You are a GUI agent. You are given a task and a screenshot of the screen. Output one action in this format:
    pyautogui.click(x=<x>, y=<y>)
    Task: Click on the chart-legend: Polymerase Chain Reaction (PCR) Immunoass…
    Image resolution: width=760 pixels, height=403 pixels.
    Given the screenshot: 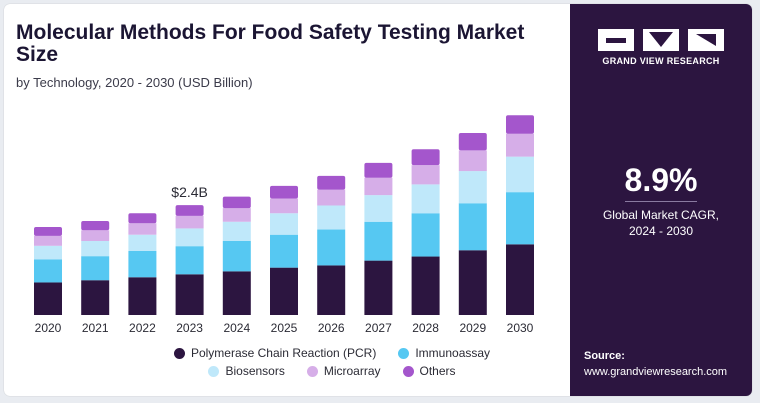 What is the action you would take?
    pyautogui.click(x=332, y=362)
    